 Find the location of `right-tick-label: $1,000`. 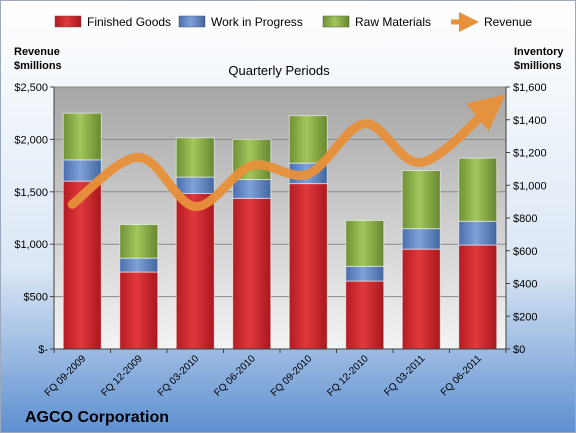

right-tick-label: $1,000 is located at coordinates (530, 186).